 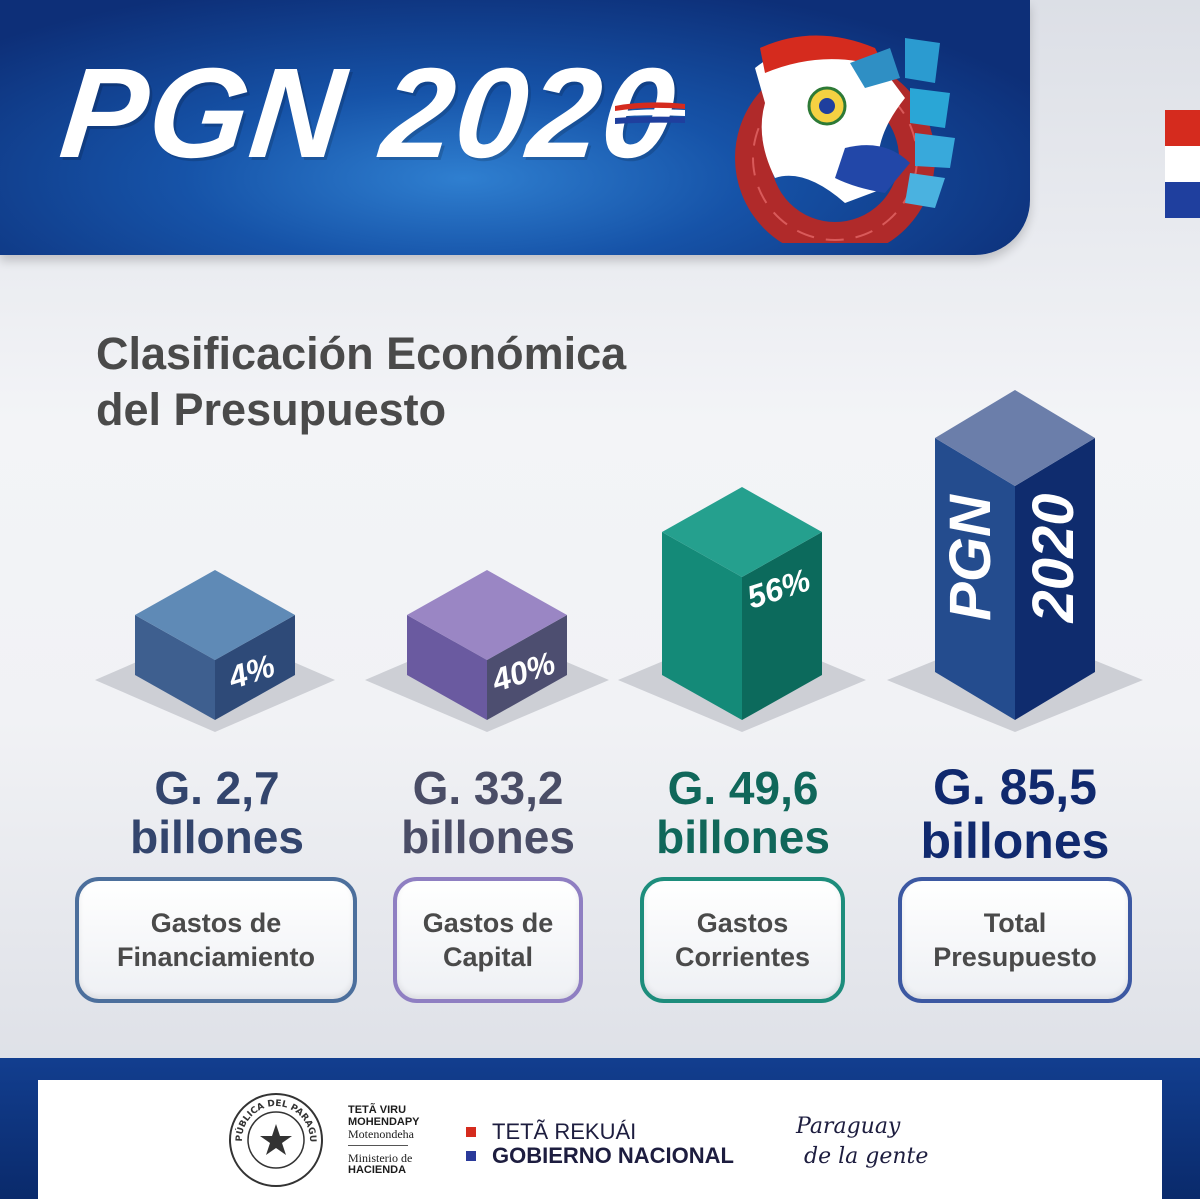 What do you see at coordinates (471, 1156) in the screenshot?
I see `blue-square-icon` at bounding box center [471, 1156].